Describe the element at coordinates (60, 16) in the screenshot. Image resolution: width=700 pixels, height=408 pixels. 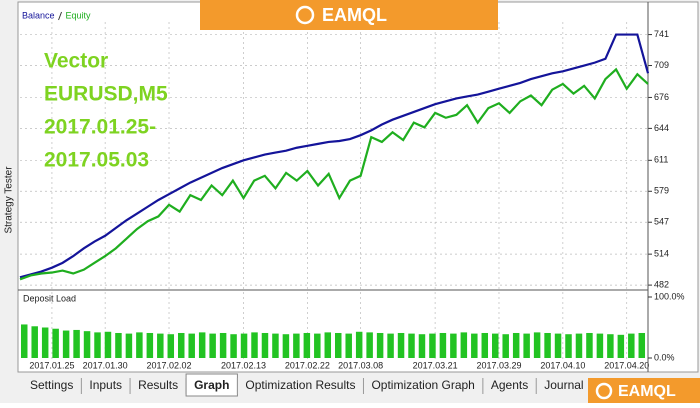
I see `legend-separator` at that location.